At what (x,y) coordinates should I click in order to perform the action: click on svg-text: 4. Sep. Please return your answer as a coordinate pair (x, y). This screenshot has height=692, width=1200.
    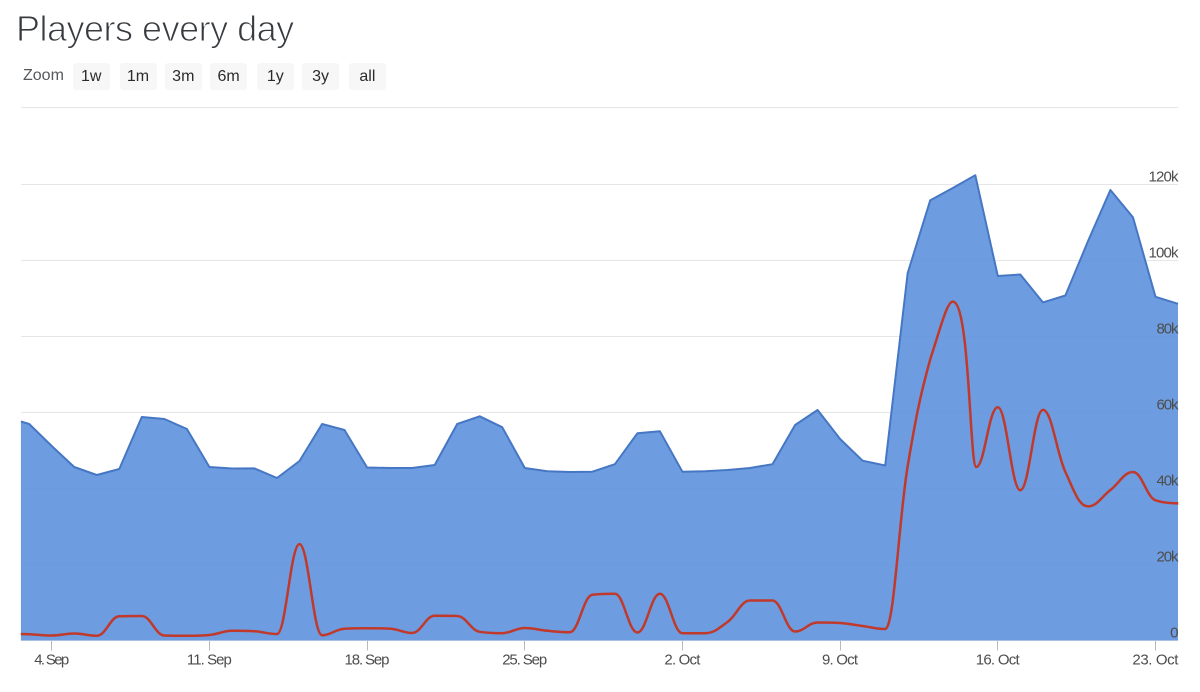
    Looking at the image, I should click on (51, 660).